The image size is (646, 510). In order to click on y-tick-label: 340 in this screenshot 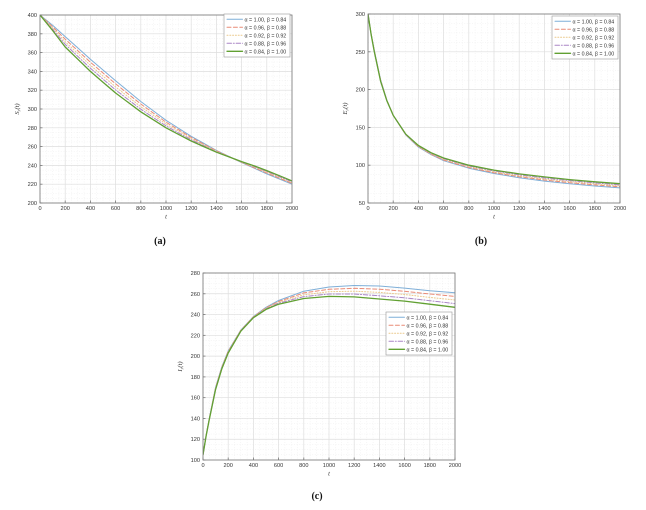, I will do `click(32, 72)`.